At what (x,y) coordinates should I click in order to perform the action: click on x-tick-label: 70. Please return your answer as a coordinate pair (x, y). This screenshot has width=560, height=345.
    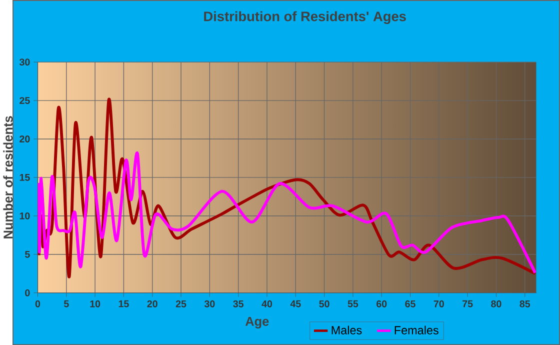
    Looking at the image, I should click on (439, 304).